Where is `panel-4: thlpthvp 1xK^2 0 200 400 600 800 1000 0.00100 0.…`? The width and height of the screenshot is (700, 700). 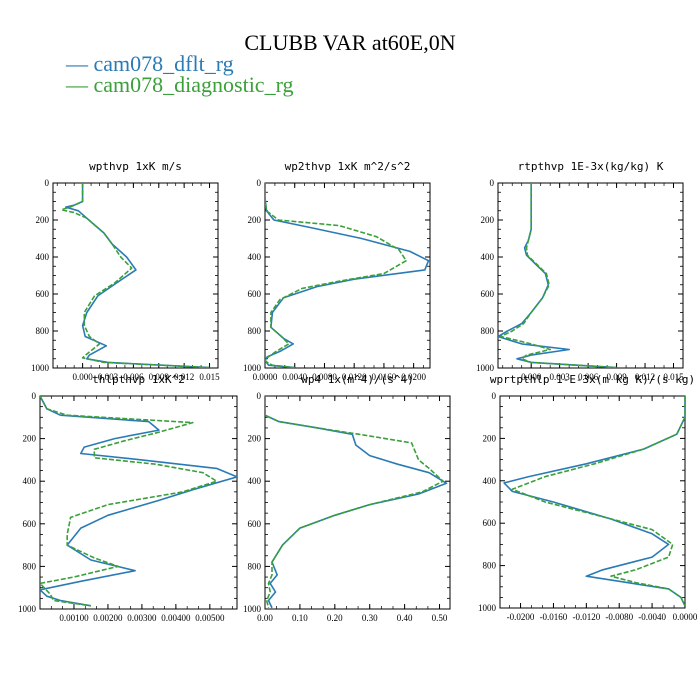 panel-4: thlpthvp 1xK^2 0 200 400 600 800 1000 0.00100 0.… is located at coordinates (128, 498).